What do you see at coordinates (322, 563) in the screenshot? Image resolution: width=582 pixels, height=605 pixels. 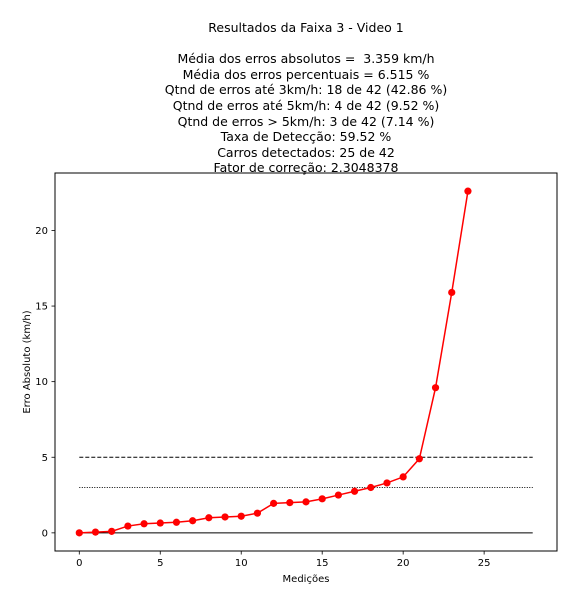 I see `x-tick-label: 15` at bounding box center [322, 563].